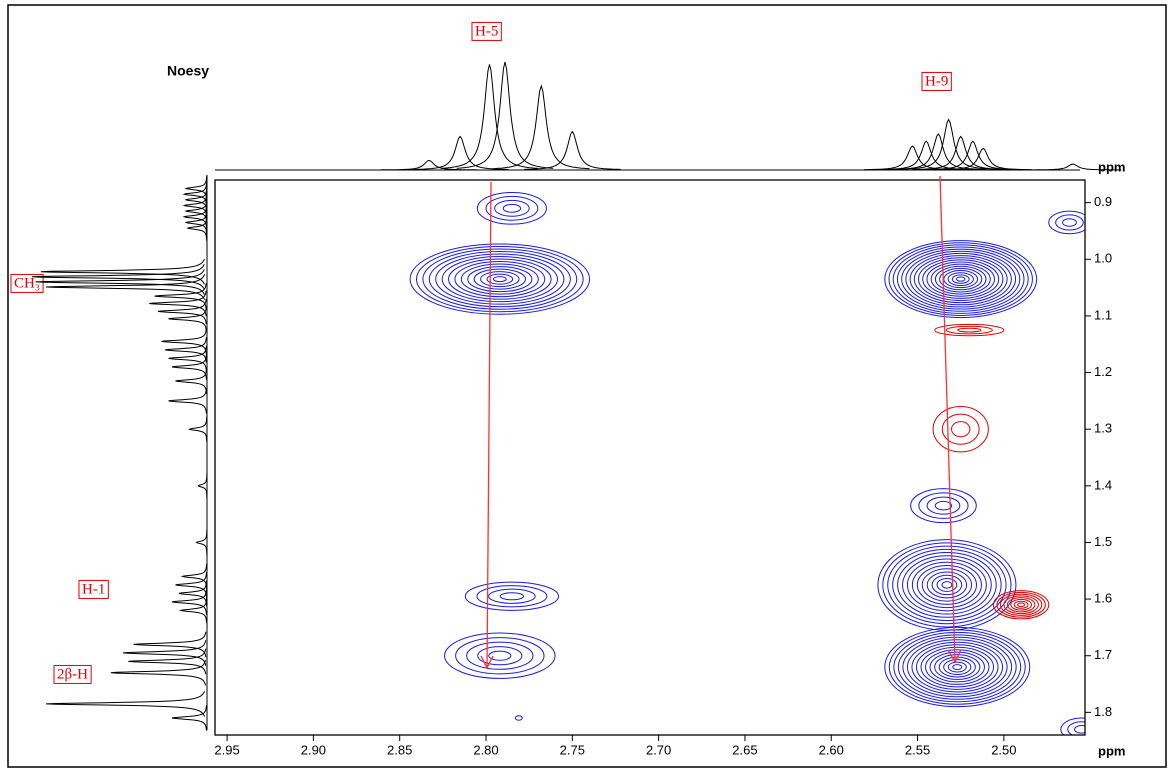 This screenshot has height=772, width=1174. What do you see at coordinates (399, 749) in the screenshot?
I see `x-tick-label: 2.85` at bounding box center [399, 749].